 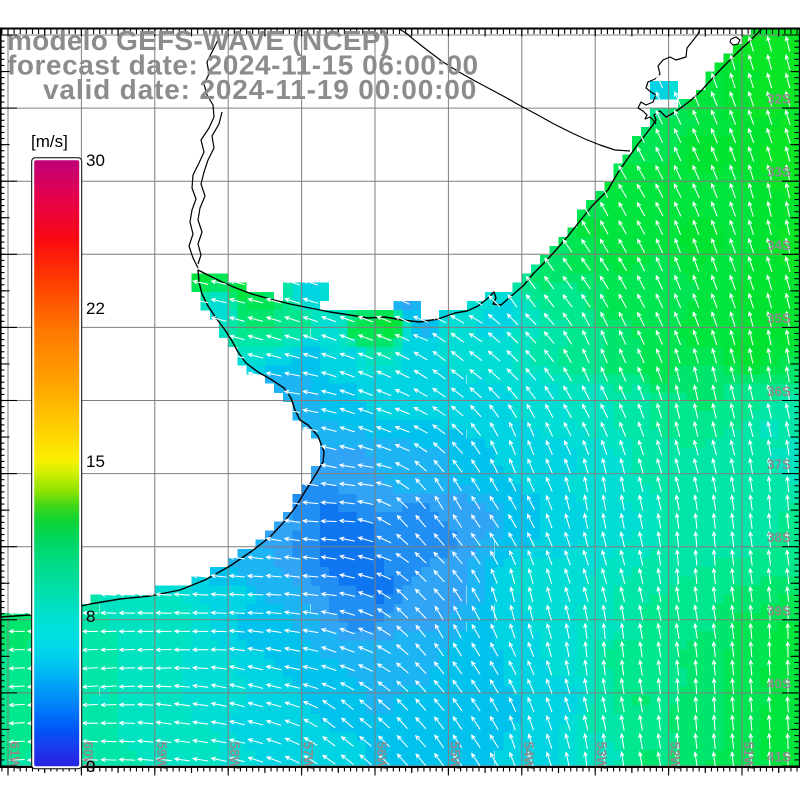 What do you see at coordinates (601, 756) in the screenshot?
I see `svg-text: 53W` at bounding box center [601, 756].